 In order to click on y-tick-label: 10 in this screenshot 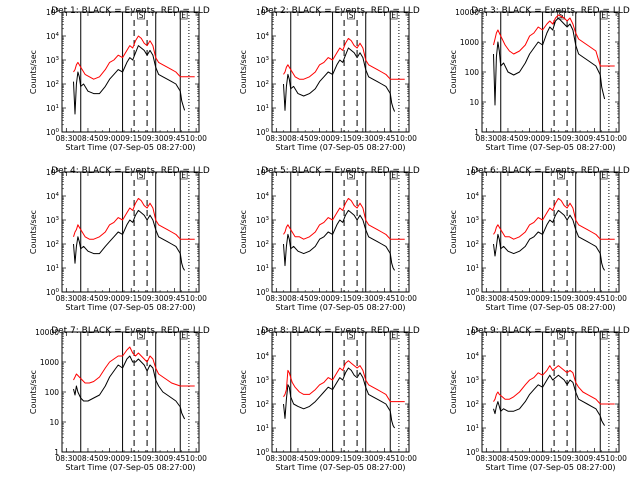, I will do `click(54, 422)`.